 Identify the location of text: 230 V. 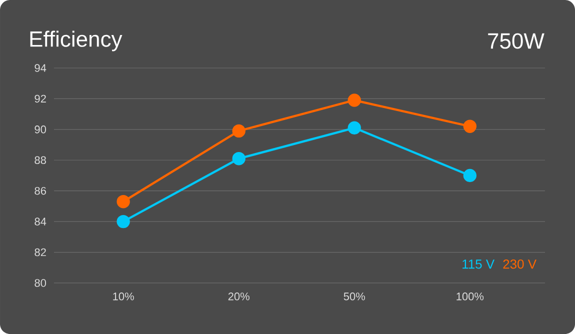
(519, 264).